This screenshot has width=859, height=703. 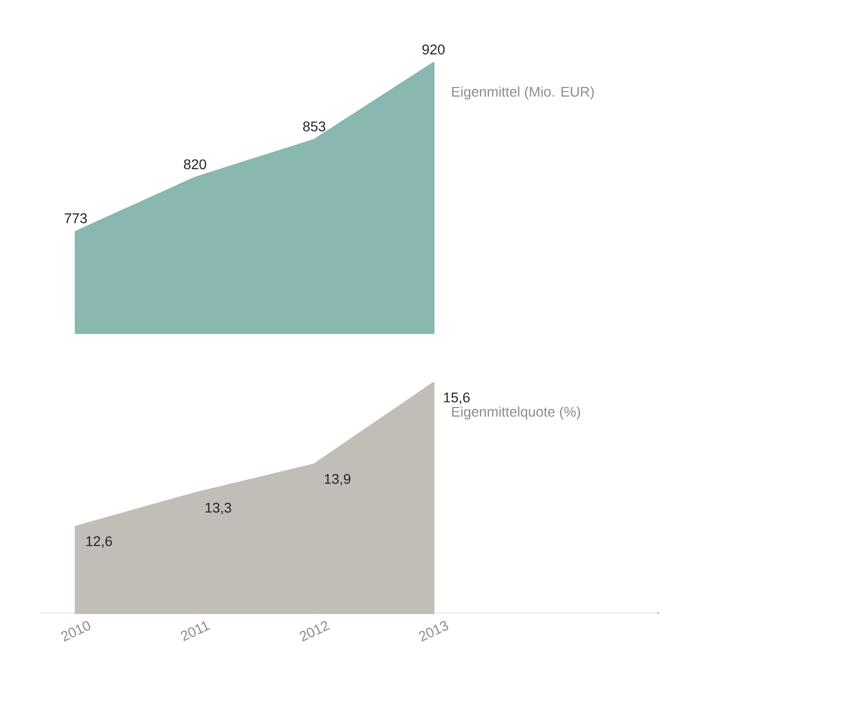 I want to click on data-label: 820, so click(x=195, y=164).